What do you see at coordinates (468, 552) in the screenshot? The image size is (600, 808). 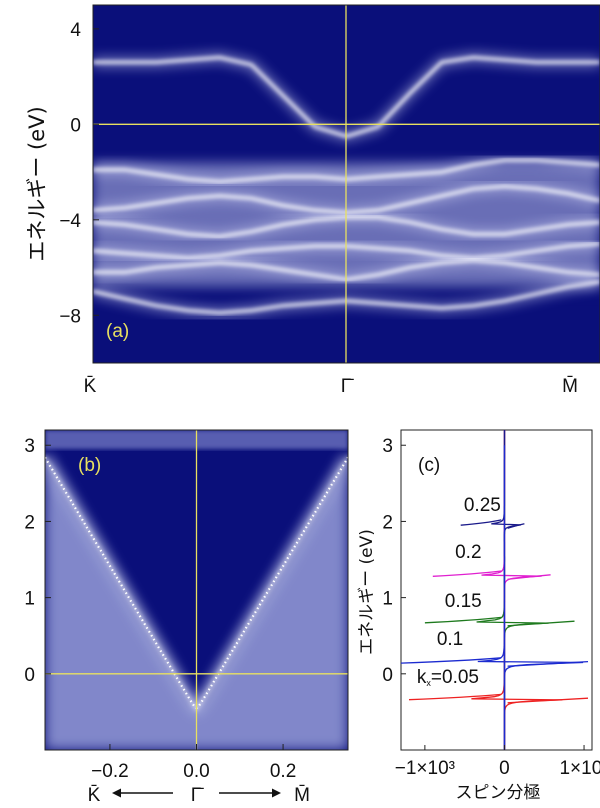 I see `panel-c-series-label-0.2: 0.2` at bounding box center [468, 552].